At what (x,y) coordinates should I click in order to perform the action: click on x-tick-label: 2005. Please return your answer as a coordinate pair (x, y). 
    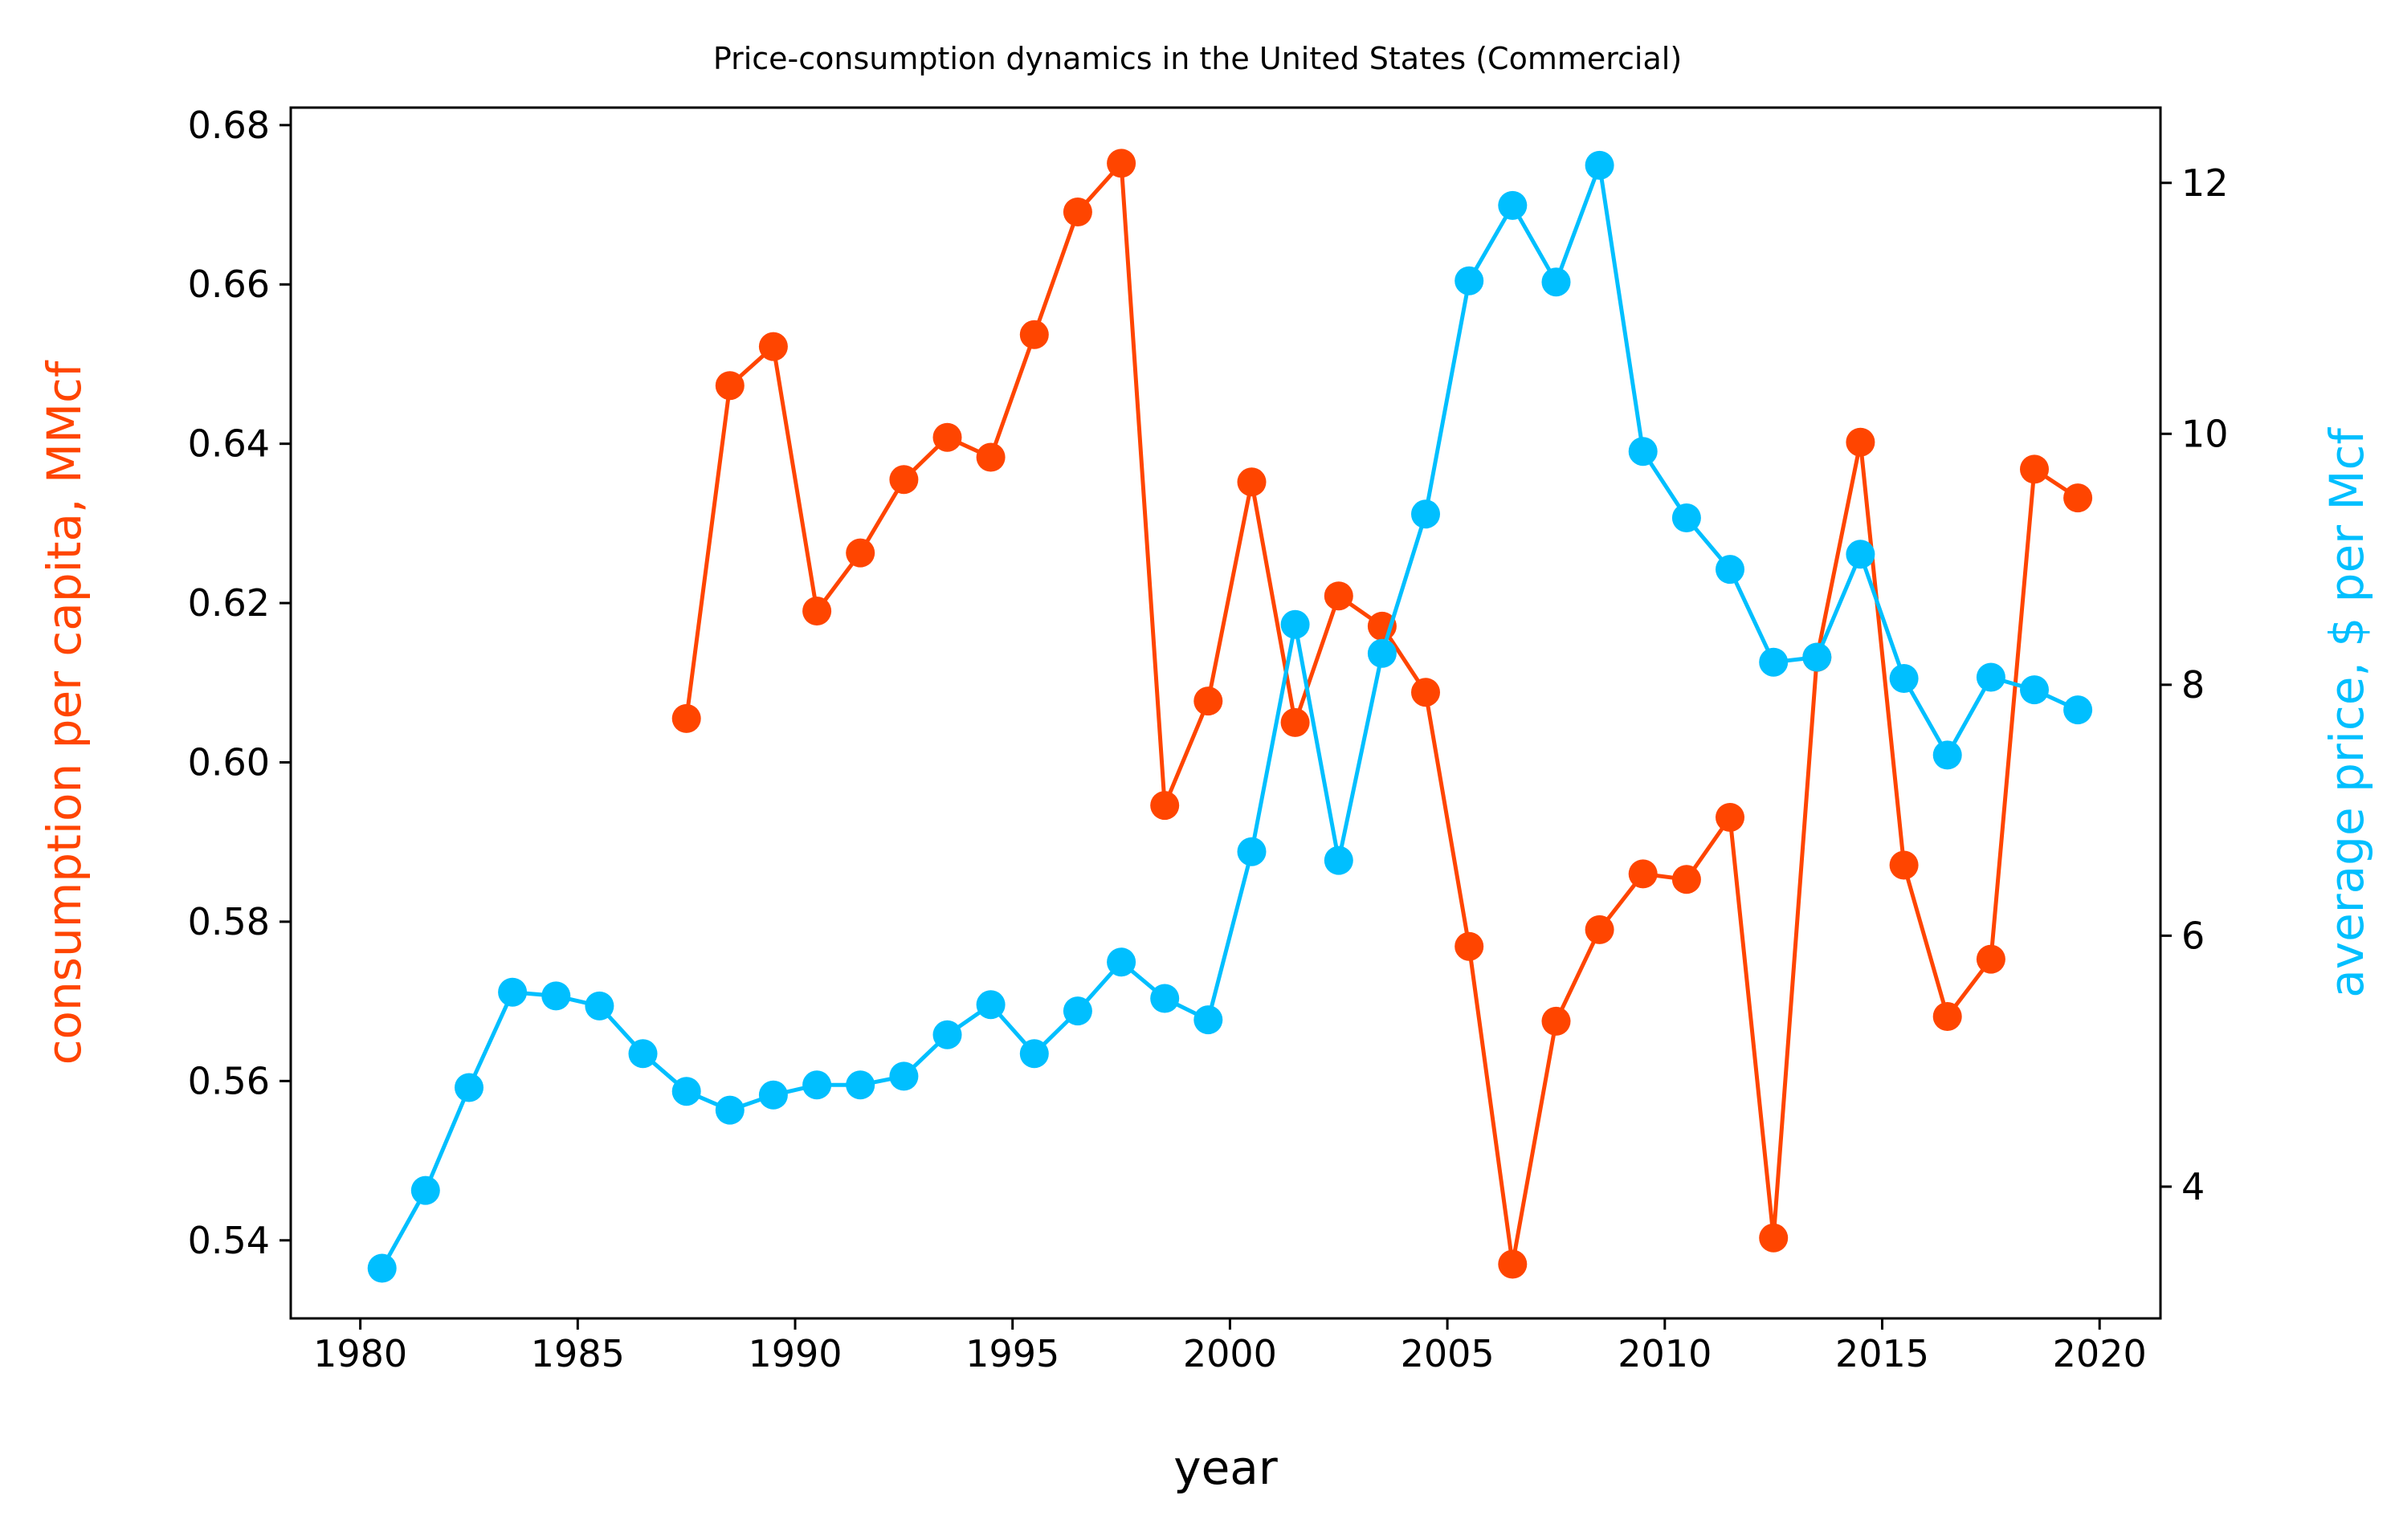
    Looking at the image, I should click on (1448, 1353).